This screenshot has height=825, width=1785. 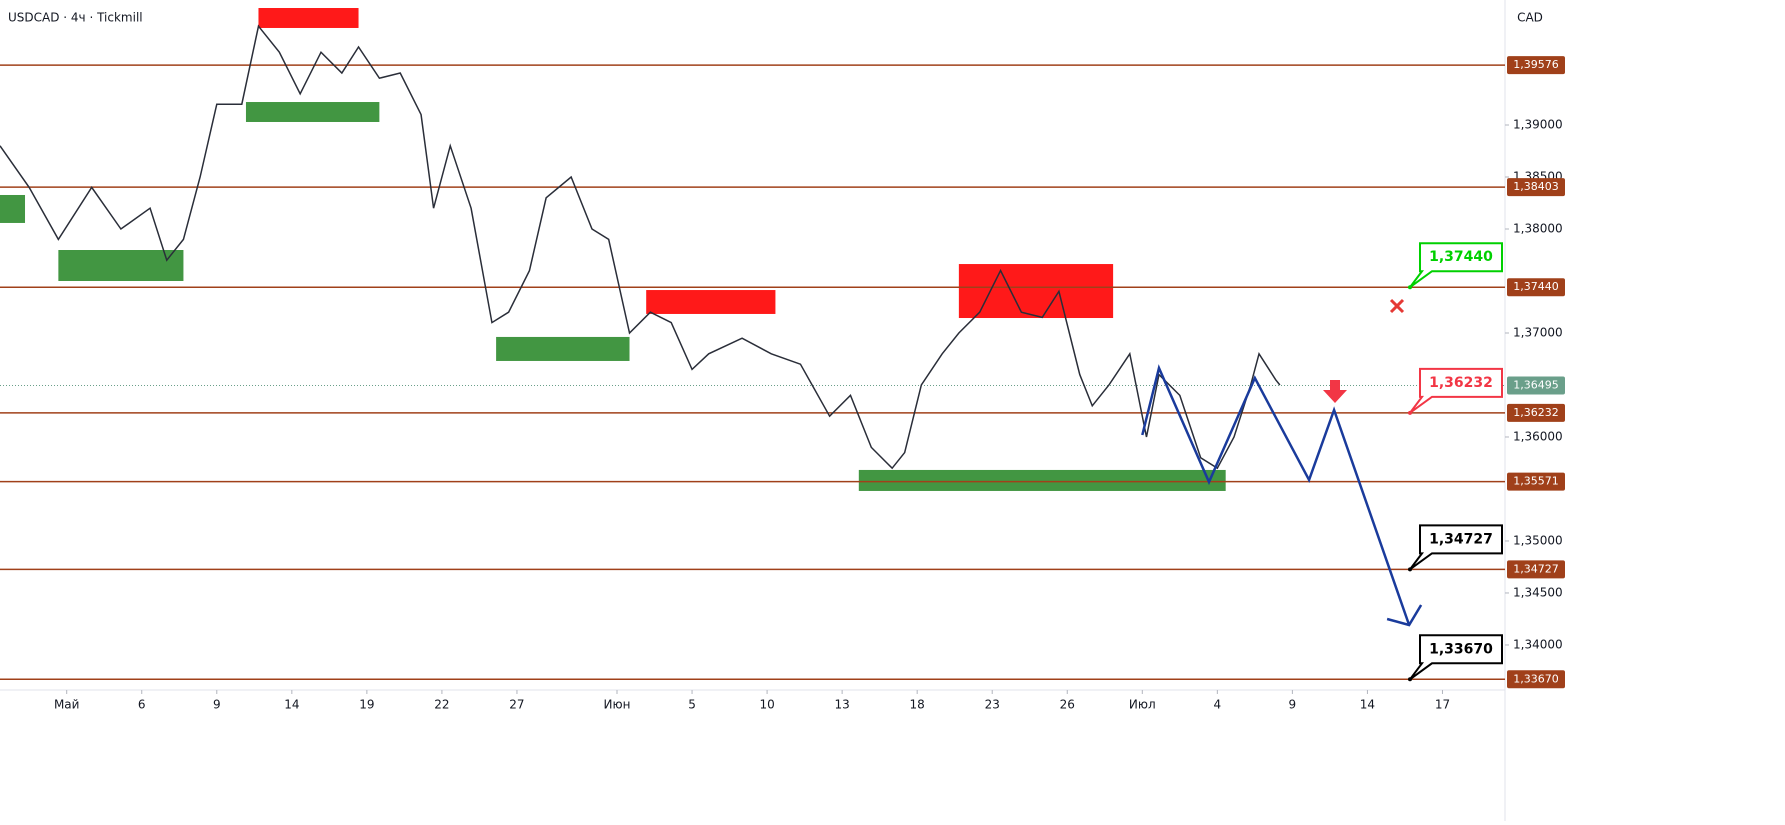 What do you see at coordinates (1538, 125) in the screenshot?
I see `y-tick-label: 1,39000` at bounding box center [1538, 125].